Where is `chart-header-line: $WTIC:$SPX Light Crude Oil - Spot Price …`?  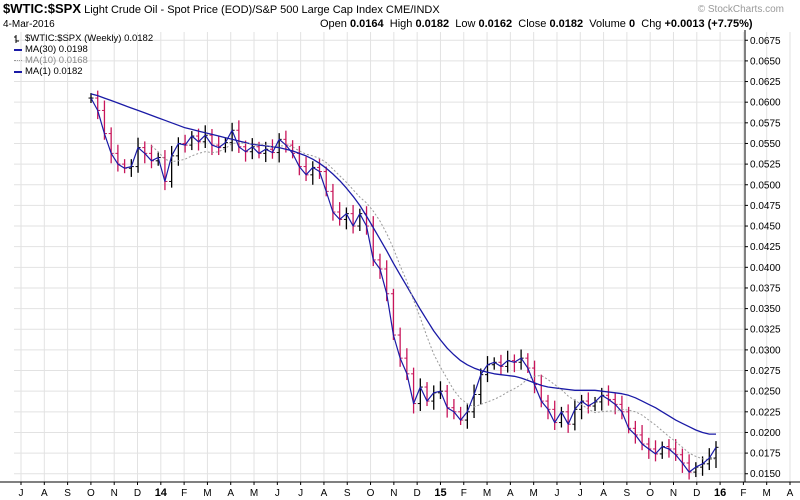 chart-header-line: $WTIC:$SPX Light Crude Oil - Spot Price … is located at coordinates (221, 8).